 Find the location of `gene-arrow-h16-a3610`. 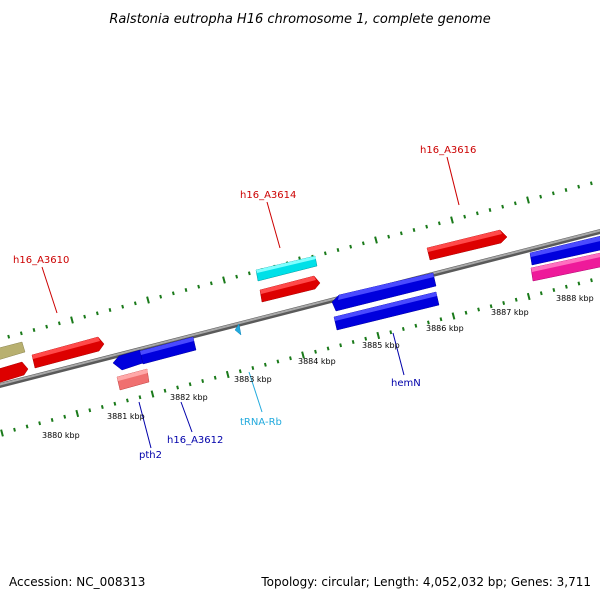

gene-arrow-h16-a3610 is located at coordinates (68, 352).